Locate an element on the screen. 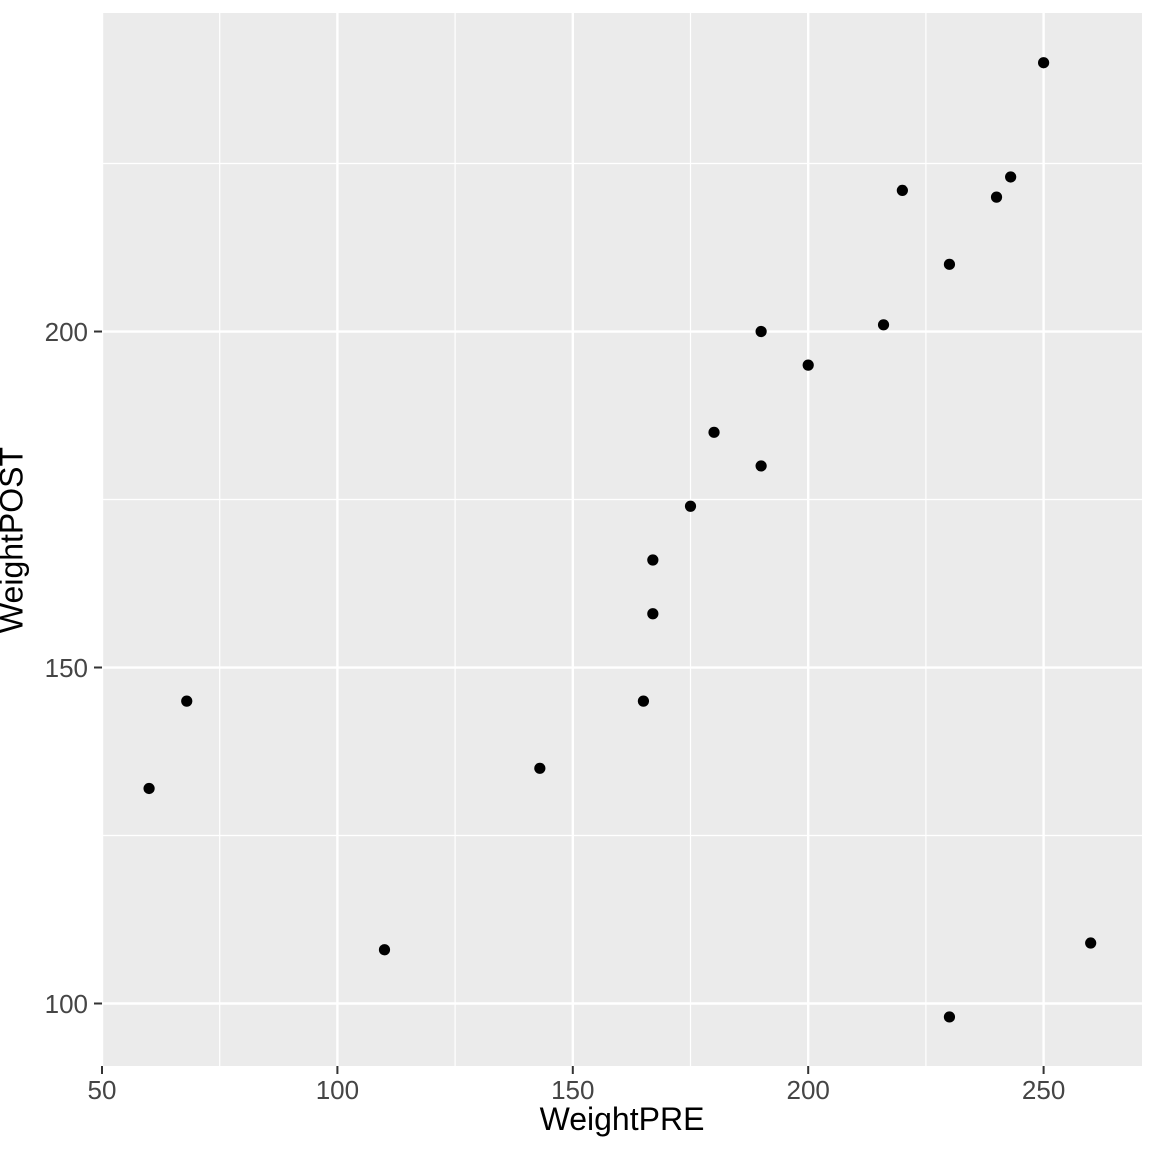 The height and width of the screenshot is (1152, 1152). x-axis-tick-label: 50 is located at coordinates (102, 1090).